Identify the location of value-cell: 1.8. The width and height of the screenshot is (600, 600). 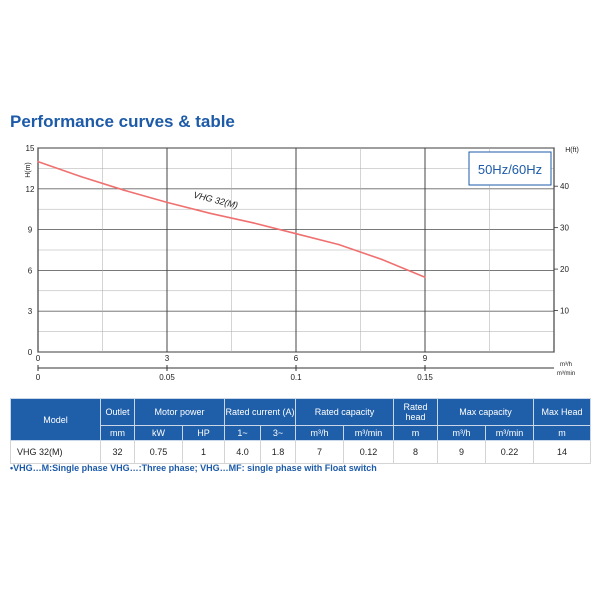
(278, 452).